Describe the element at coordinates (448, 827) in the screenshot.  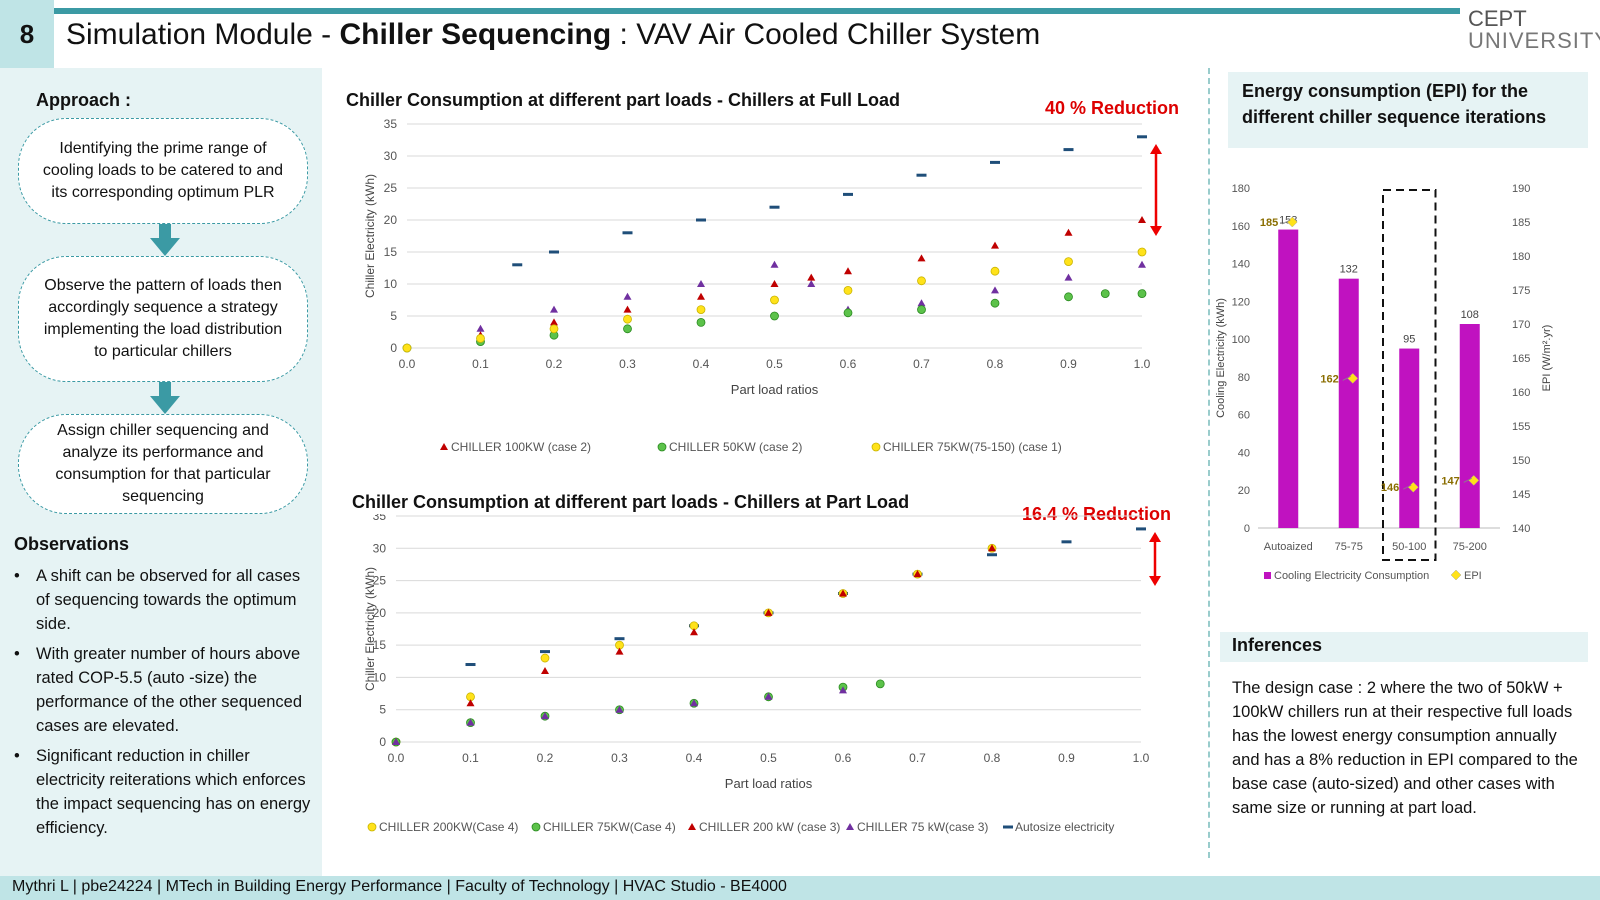
I see `legend-label: CHILLER 200KW(Case 4)` at that location.